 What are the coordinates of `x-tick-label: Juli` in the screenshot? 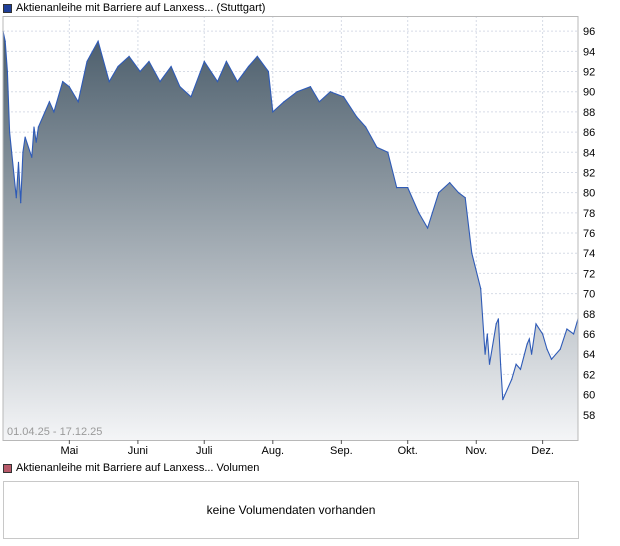 It's located at (204, 451).